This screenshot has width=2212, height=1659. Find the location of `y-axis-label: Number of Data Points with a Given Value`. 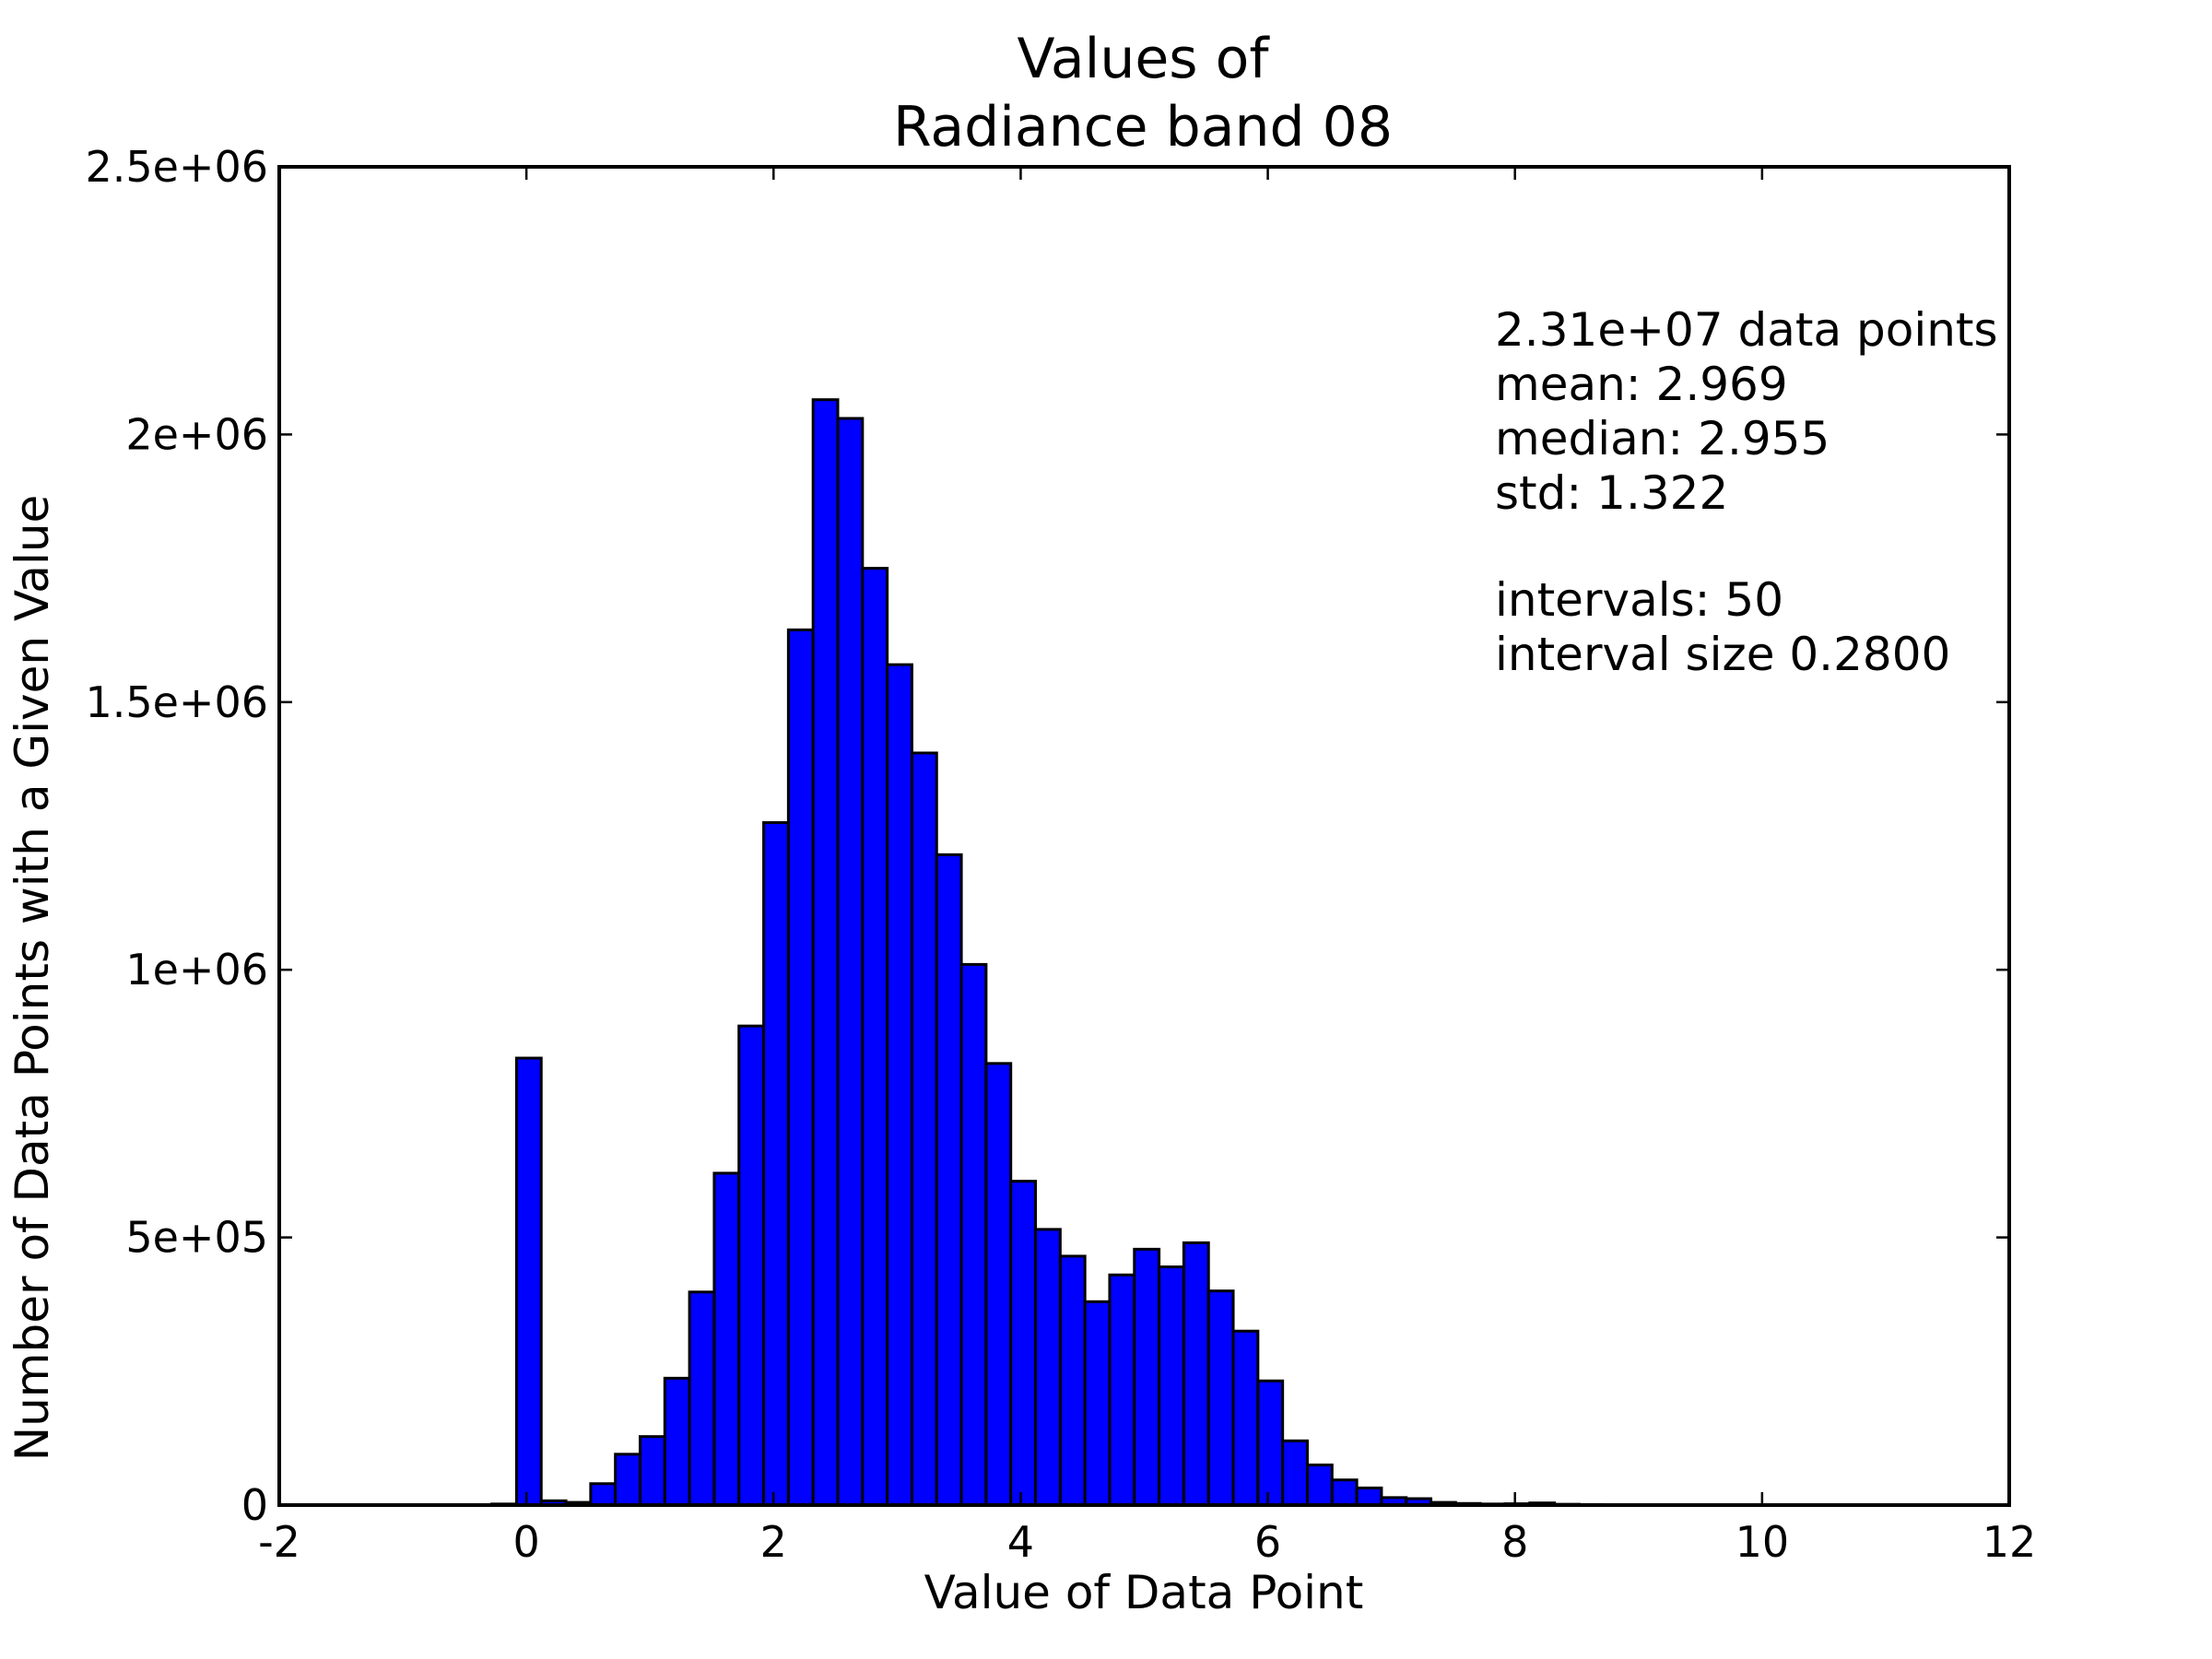

y-axis-label: Number of Data Points with a Given Value is located at coordinates (32, 978).